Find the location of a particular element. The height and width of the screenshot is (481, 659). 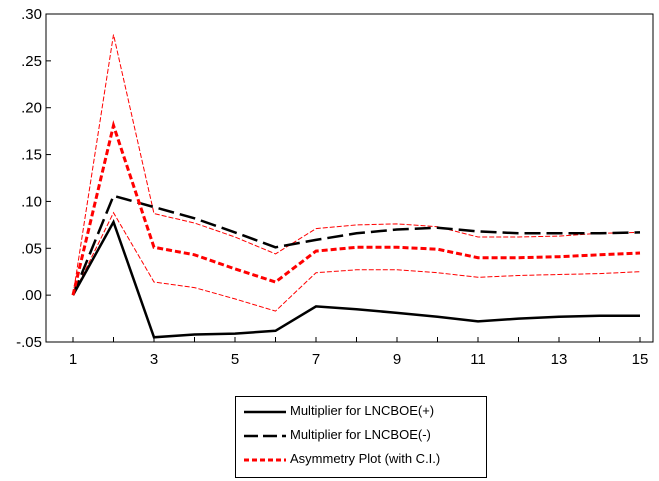

y-tick-label: .20 is located at coordinates (31, 108).